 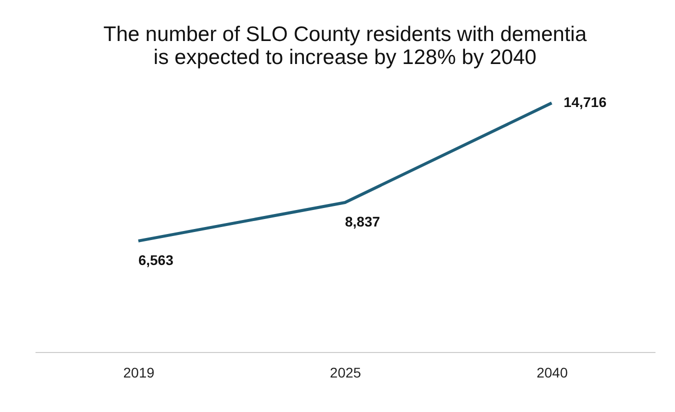 What do you see at coordinates (345, 34) in the screenshot?
I see `text: The number of SLO County residents with dementia` at bounding box center [345, 34].